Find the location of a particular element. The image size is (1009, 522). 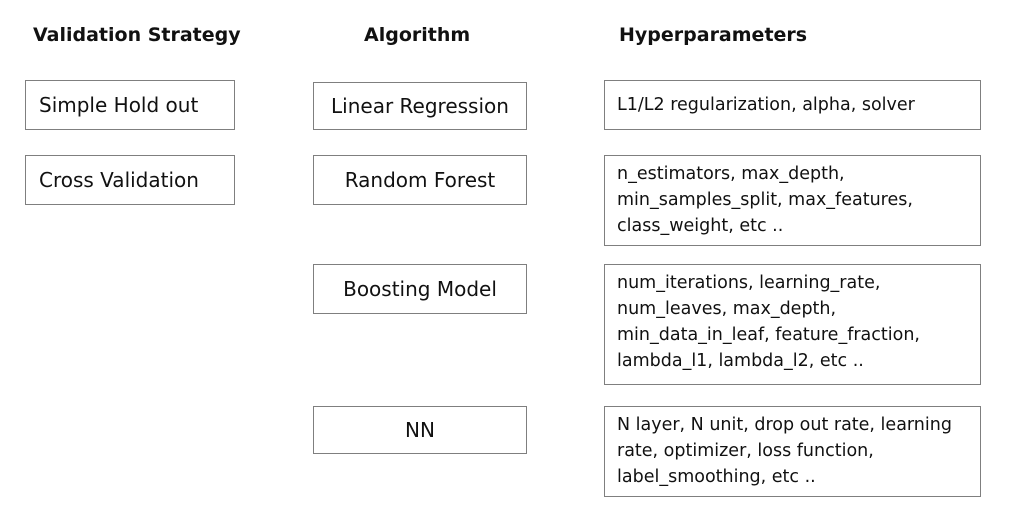

algorithm-linear-regression-box: Linear Regression is located at coordinates (420, 106).